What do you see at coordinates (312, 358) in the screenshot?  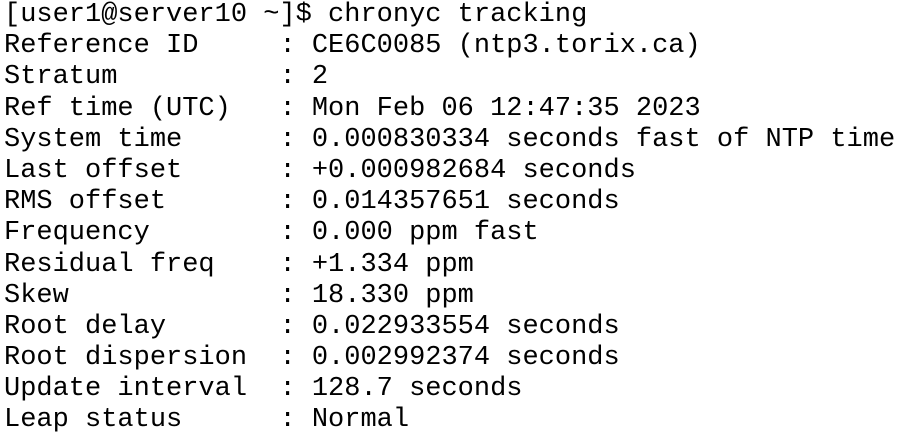 I see `output-line: Root dispersion : 0.002992374 seconds` at bounding box center [312, 358].